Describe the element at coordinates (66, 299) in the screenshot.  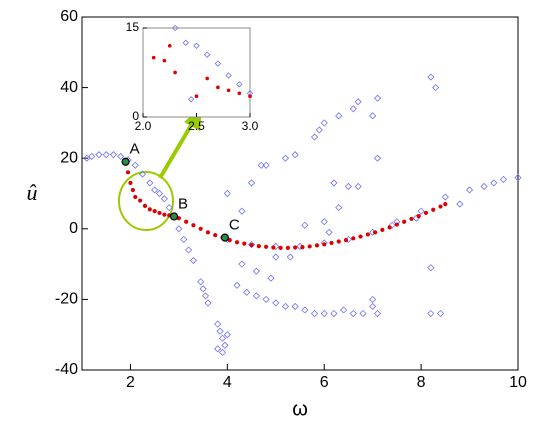
I see `y-tick-label: -20` at that location.